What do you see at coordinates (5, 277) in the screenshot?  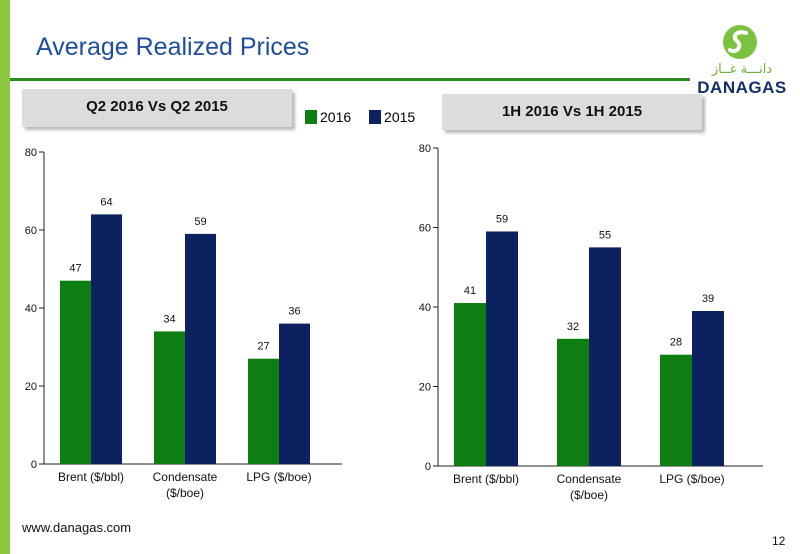 I see `left-accent-strip` at bounding box center [5, 277].